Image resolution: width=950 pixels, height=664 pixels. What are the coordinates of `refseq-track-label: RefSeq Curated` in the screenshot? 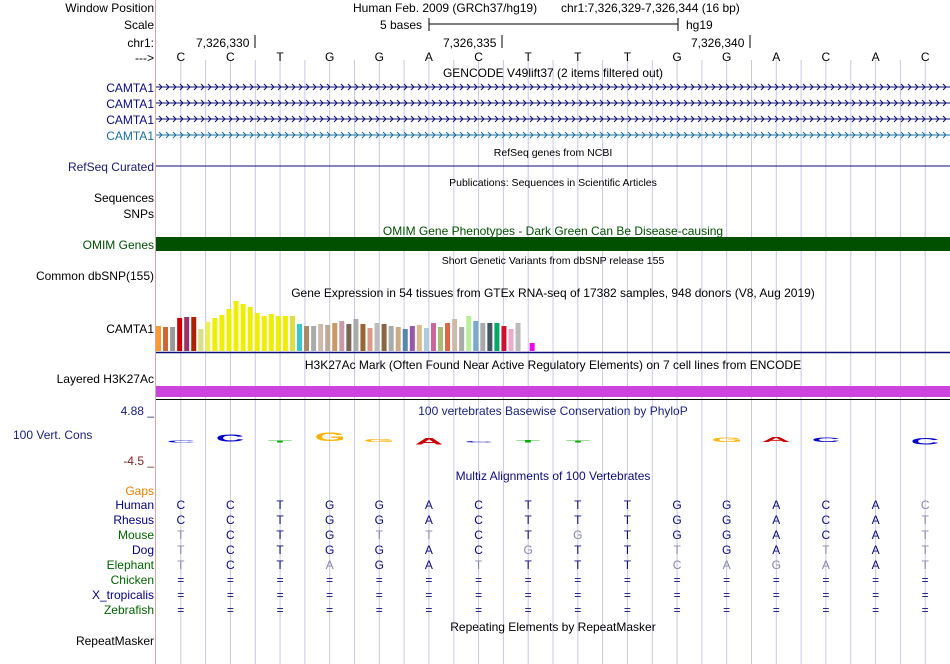 It's located at (110, 167).